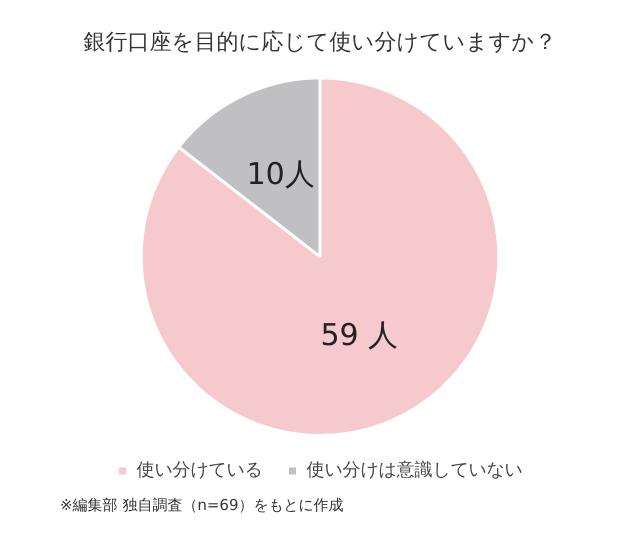  I want to click on text: ※編集部 独自調査（n=69）をもとに作成, so click(202, 505).